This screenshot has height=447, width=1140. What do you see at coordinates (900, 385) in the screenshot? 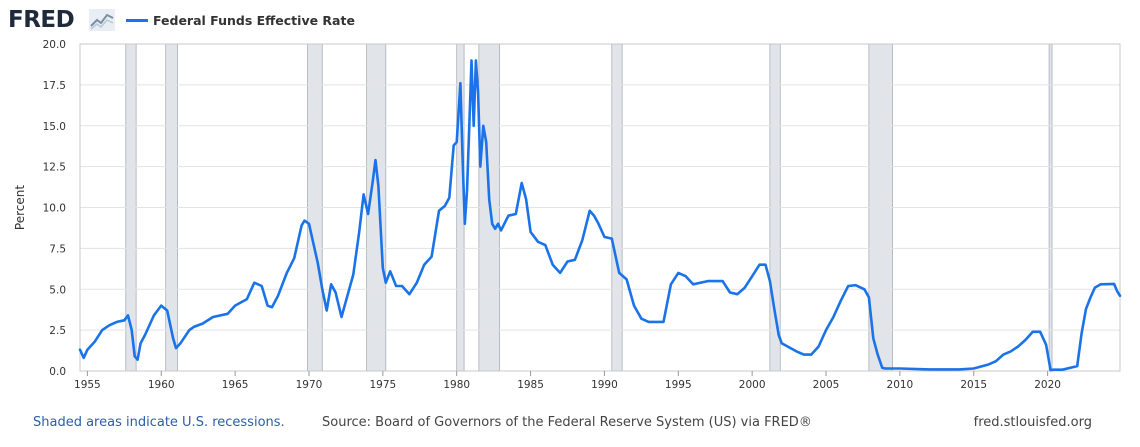
I see `x-tick-label: 2010` at bounding box center [900, 385].